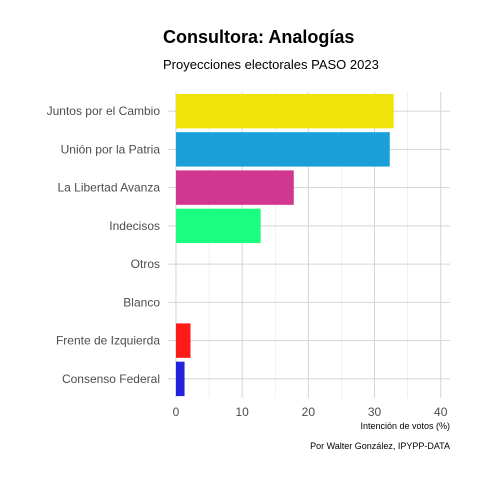 This screenshot has width=480, height=480. What do you see at coordinates (271, 64) in the screenshot?
I see `chart-subtitle: Proyecciones electorales PASO 2023` at bounding box center [271, 64].